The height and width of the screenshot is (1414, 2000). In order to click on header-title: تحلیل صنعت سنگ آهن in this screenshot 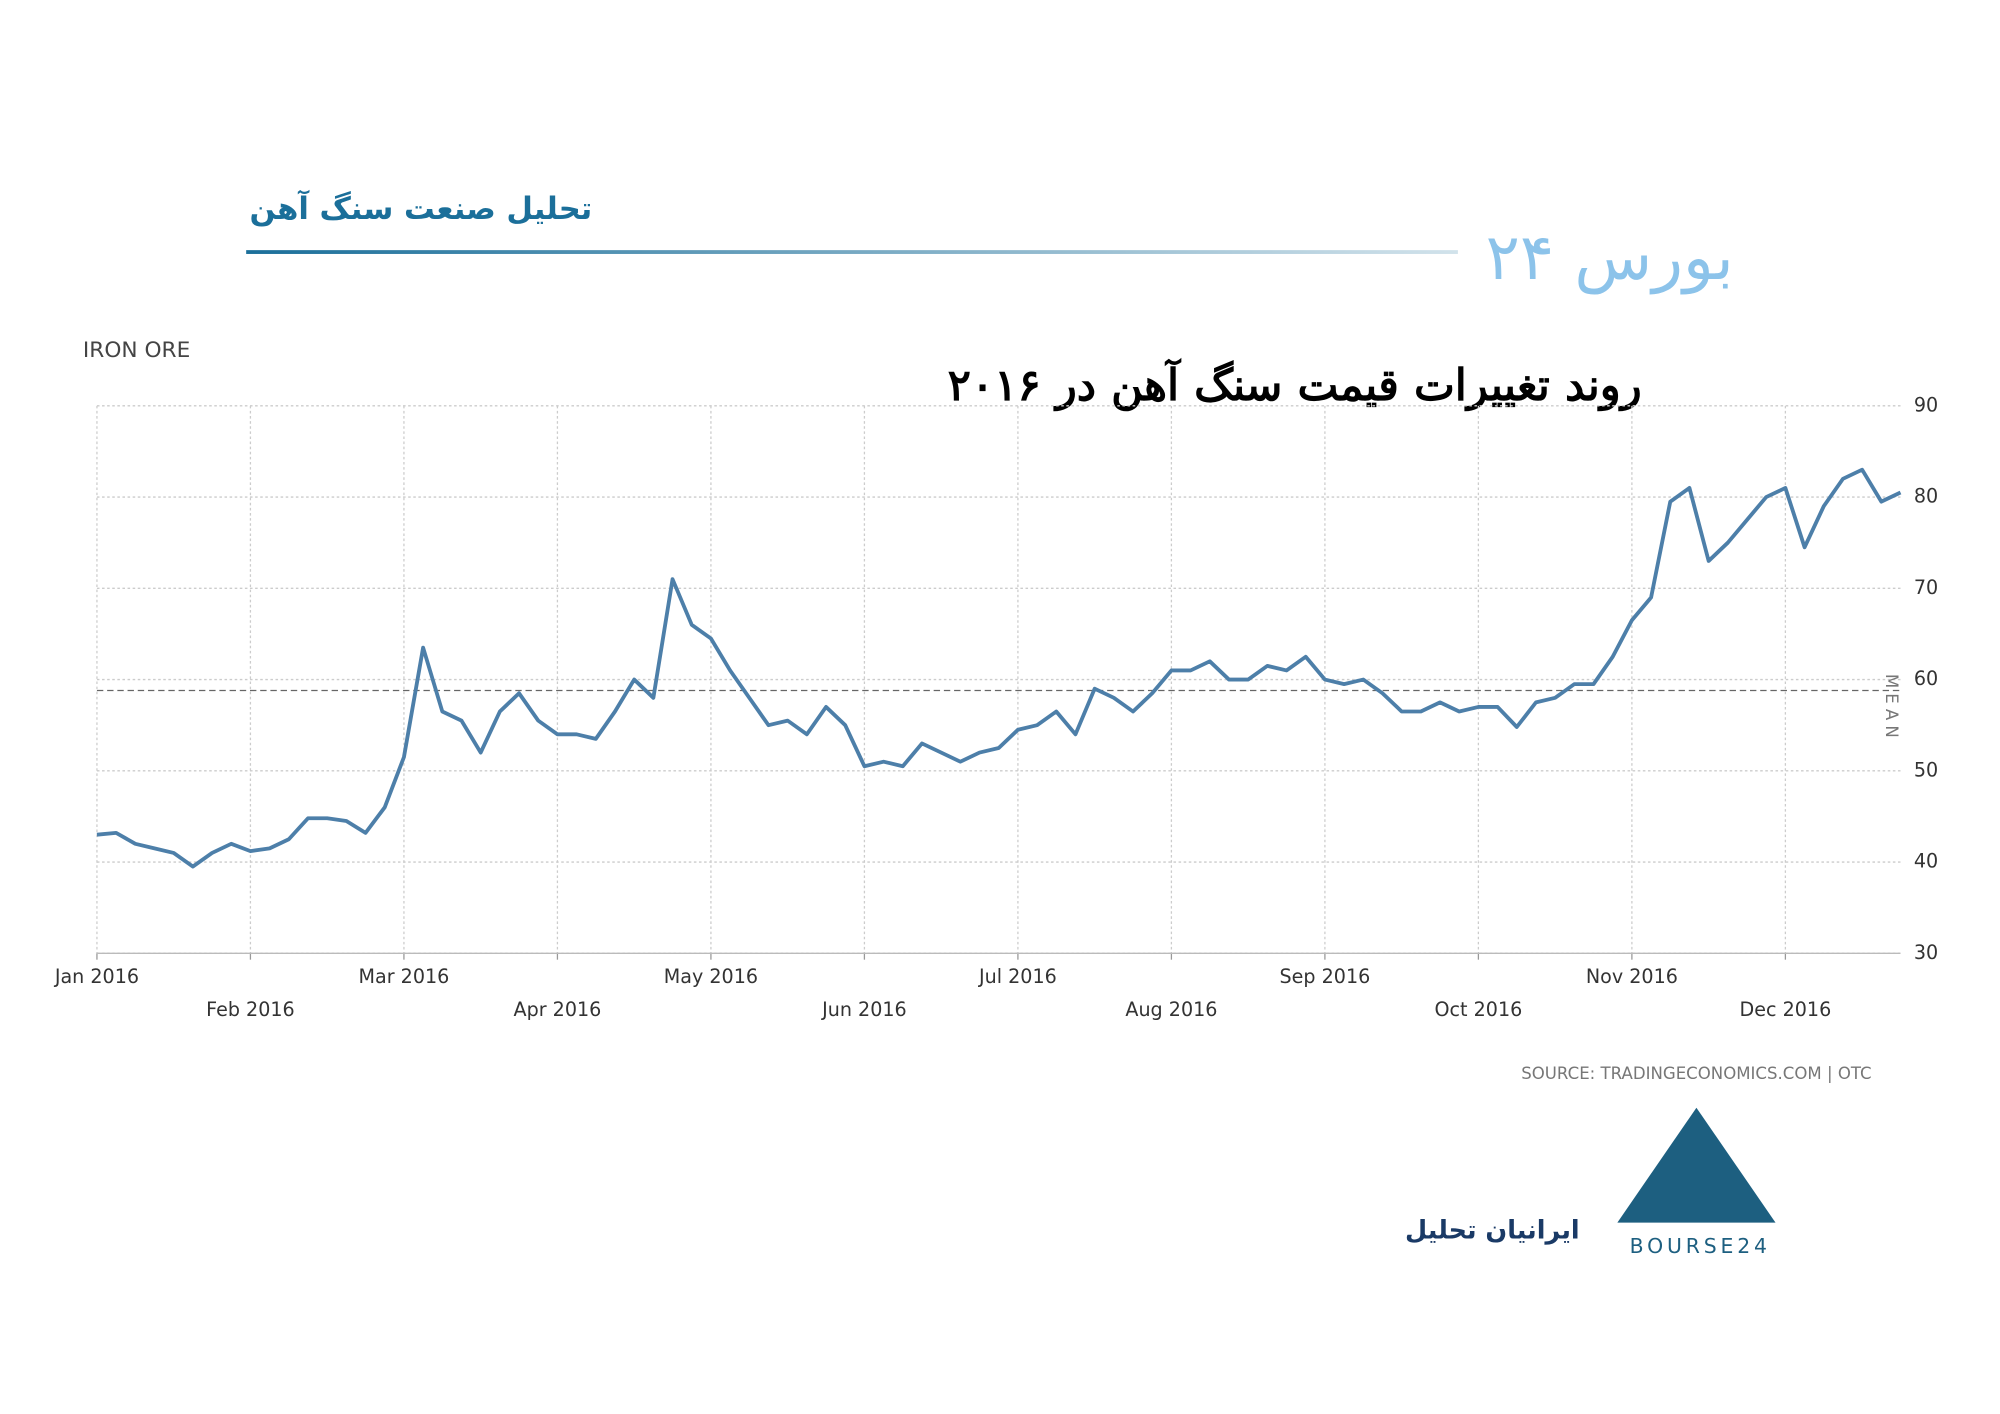, I will do `click(421, 208)`.